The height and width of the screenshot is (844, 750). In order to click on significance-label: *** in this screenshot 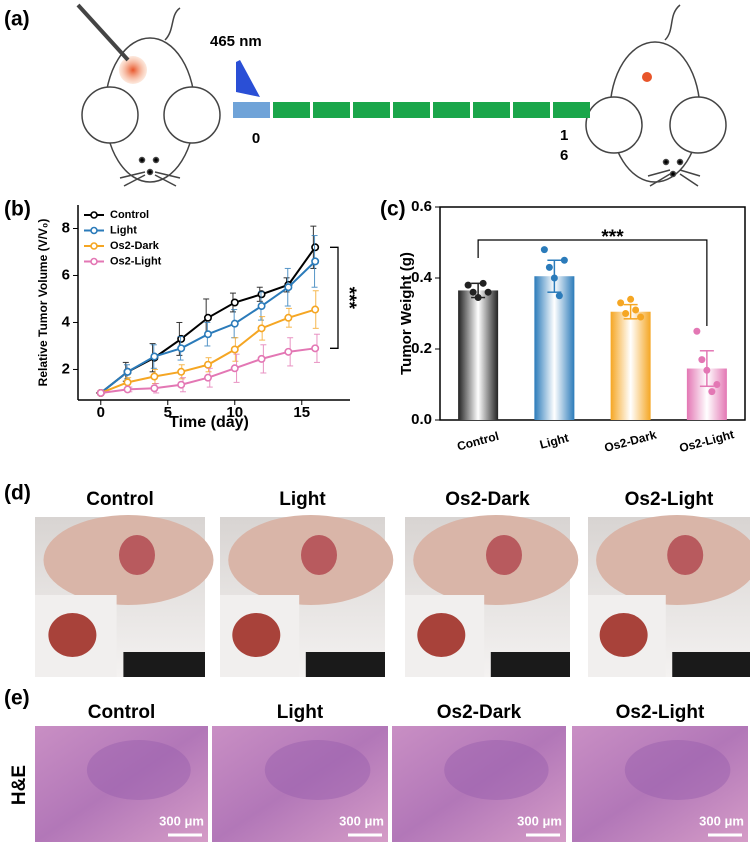, I will do `click(348, 298)`.